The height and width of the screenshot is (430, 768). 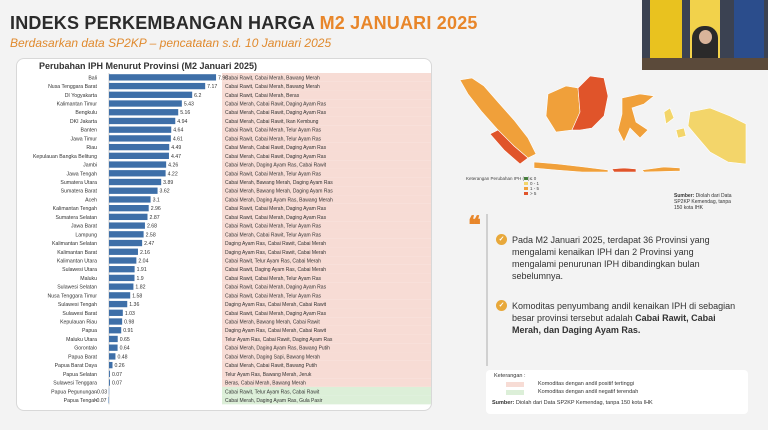 I want to click on keterangan-swatch-negative, so click(x=515, y=392).